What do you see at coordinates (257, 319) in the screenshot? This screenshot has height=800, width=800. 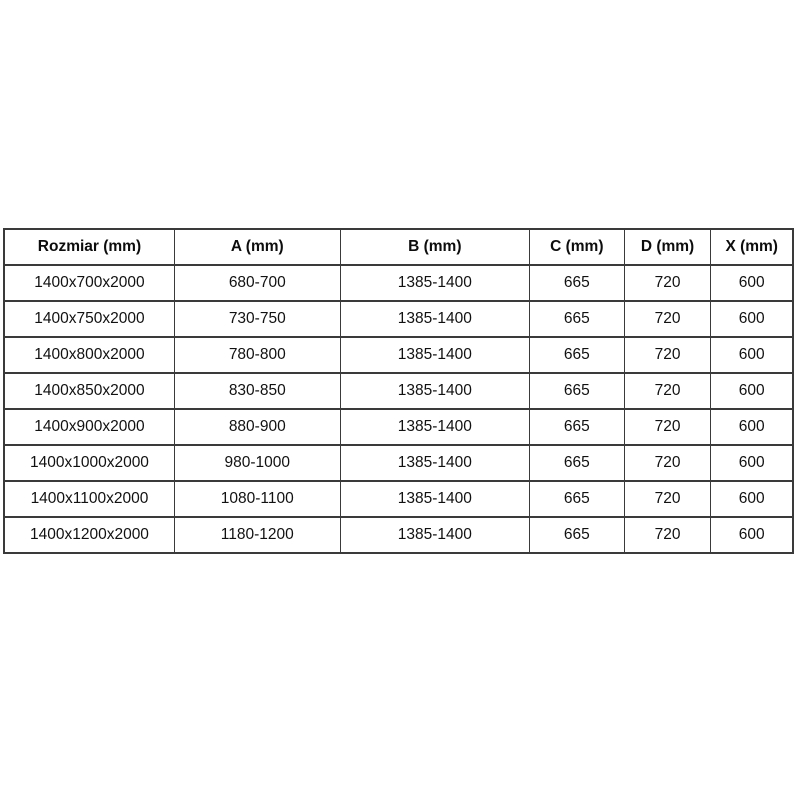 I see `table-cell: 730-750` at bounding box center [257, 319].